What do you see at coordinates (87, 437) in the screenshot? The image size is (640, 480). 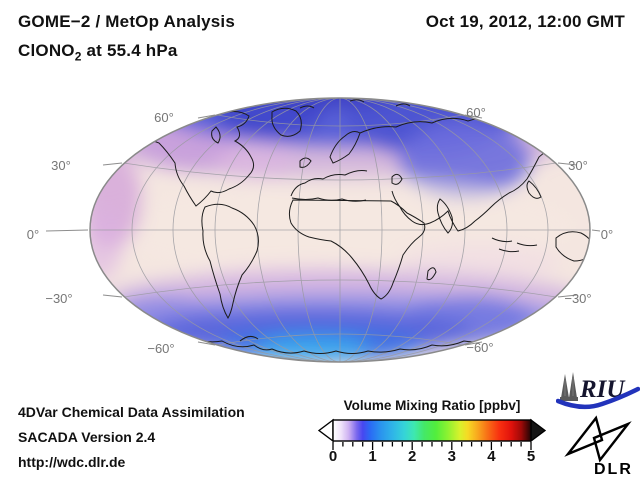 I see `footer-line-version: SACADA Version 2.4` at bounding box center [87, 437].